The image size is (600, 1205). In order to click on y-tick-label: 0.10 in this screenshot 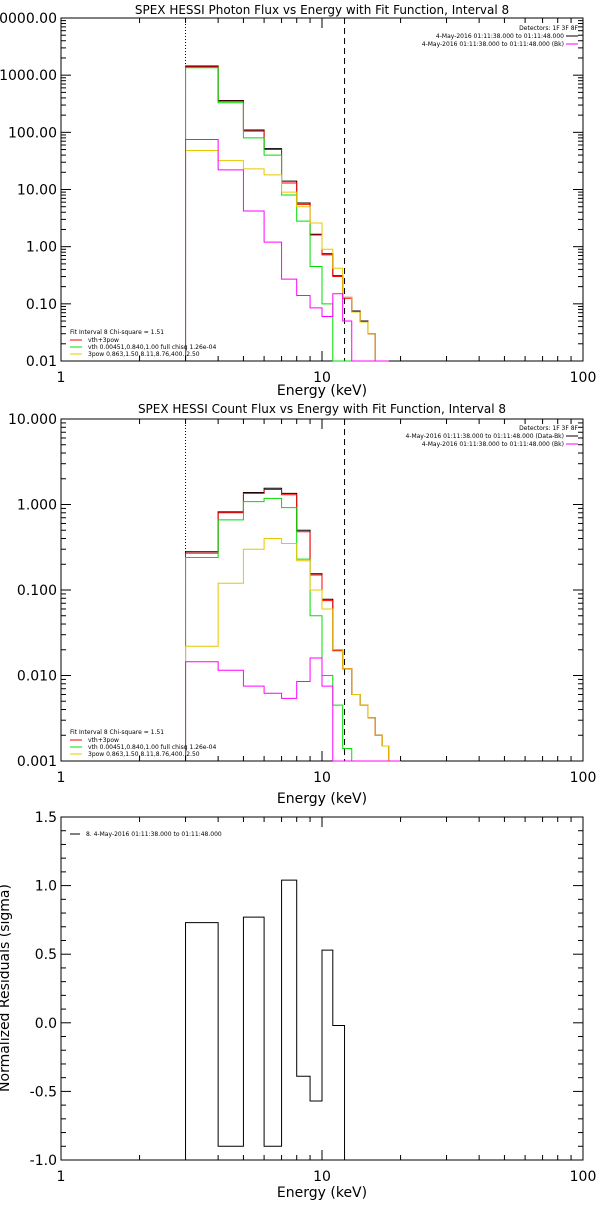, I will do `click(41, 305)`.